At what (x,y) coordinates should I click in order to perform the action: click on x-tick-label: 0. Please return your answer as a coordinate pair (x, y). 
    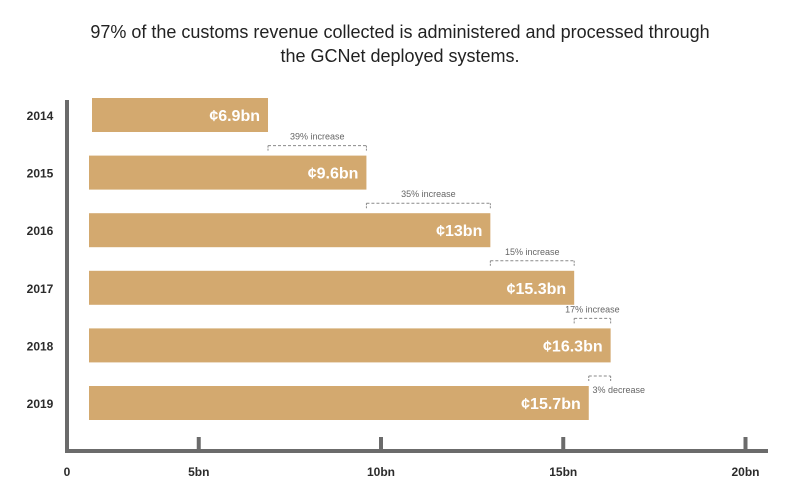
    Looking at the image, I should click on (67, 472).